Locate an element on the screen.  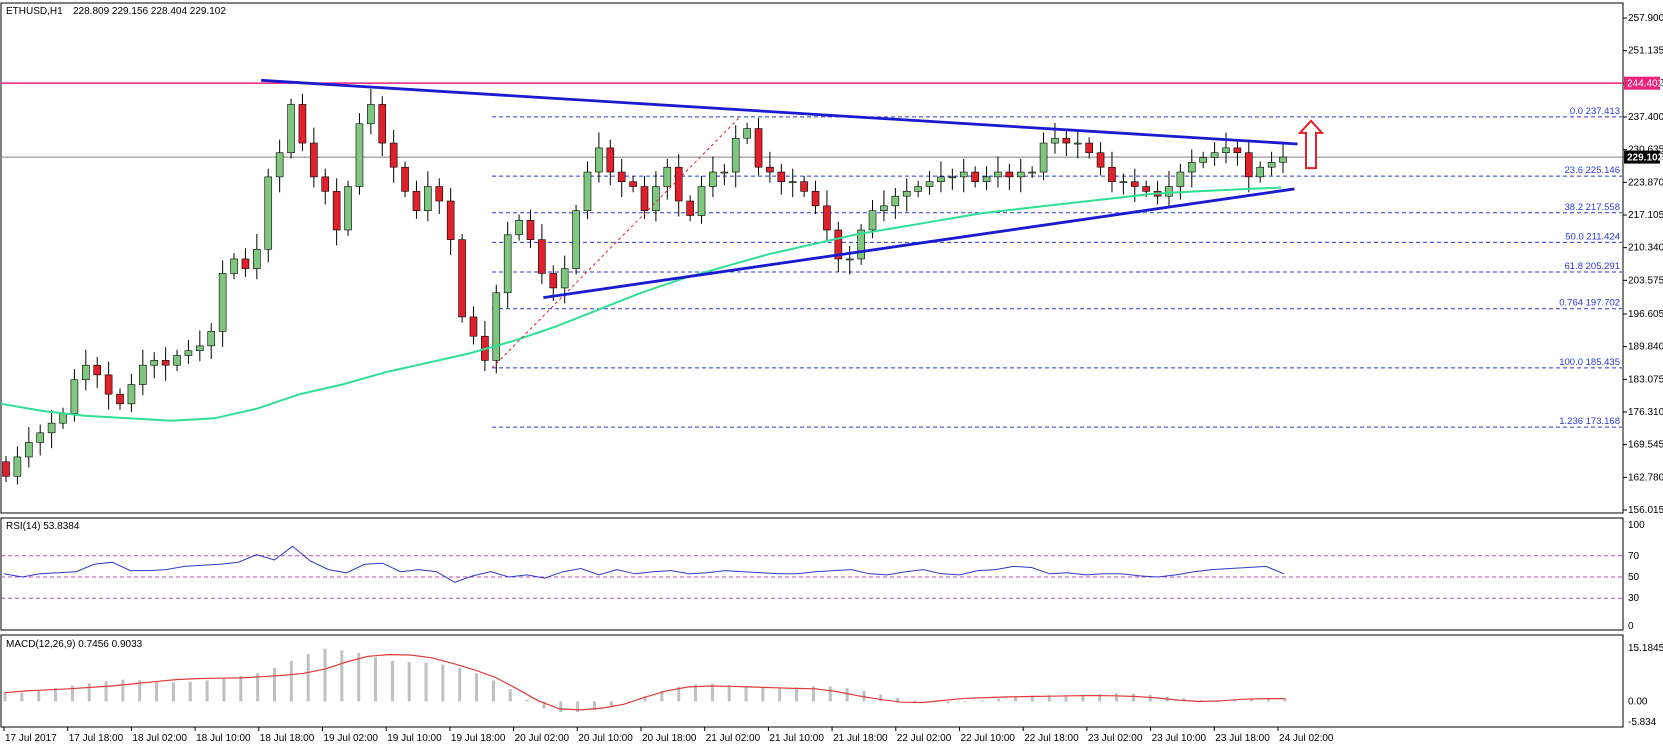
macd-tick-label: -5.834 is located at coordinates (1642, 722).